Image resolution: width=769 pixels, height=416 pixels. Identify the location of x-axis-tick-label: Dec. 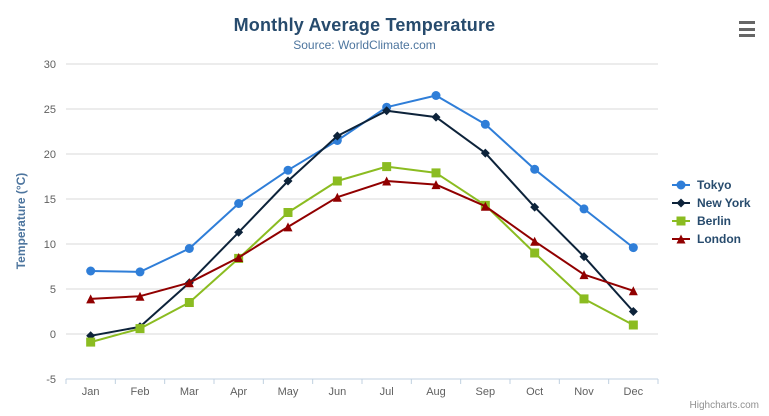
(634, 392).